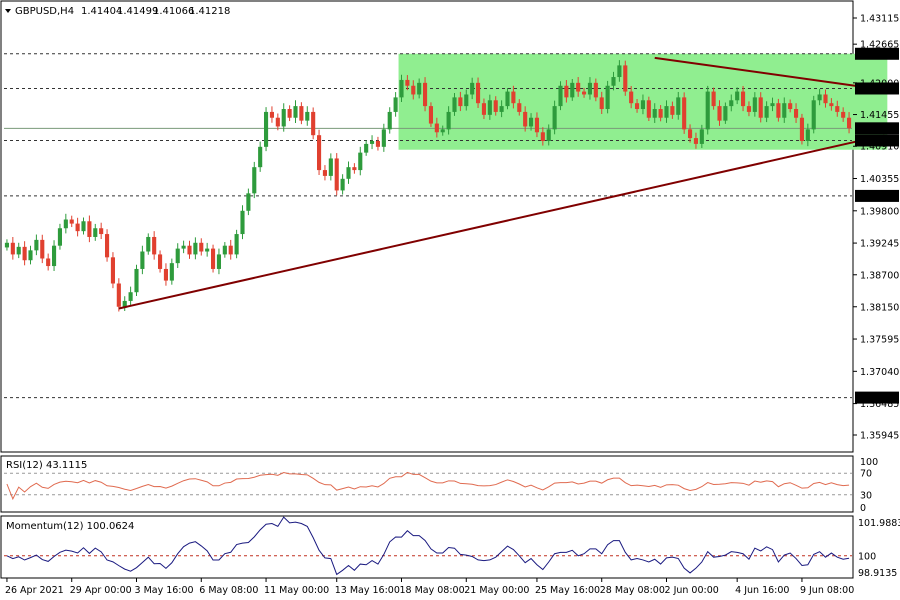  What do you see at coordinates (867, 556) in the screenshot?
I see `momentum-tick-label: 100` at bounding box center [867, 556].